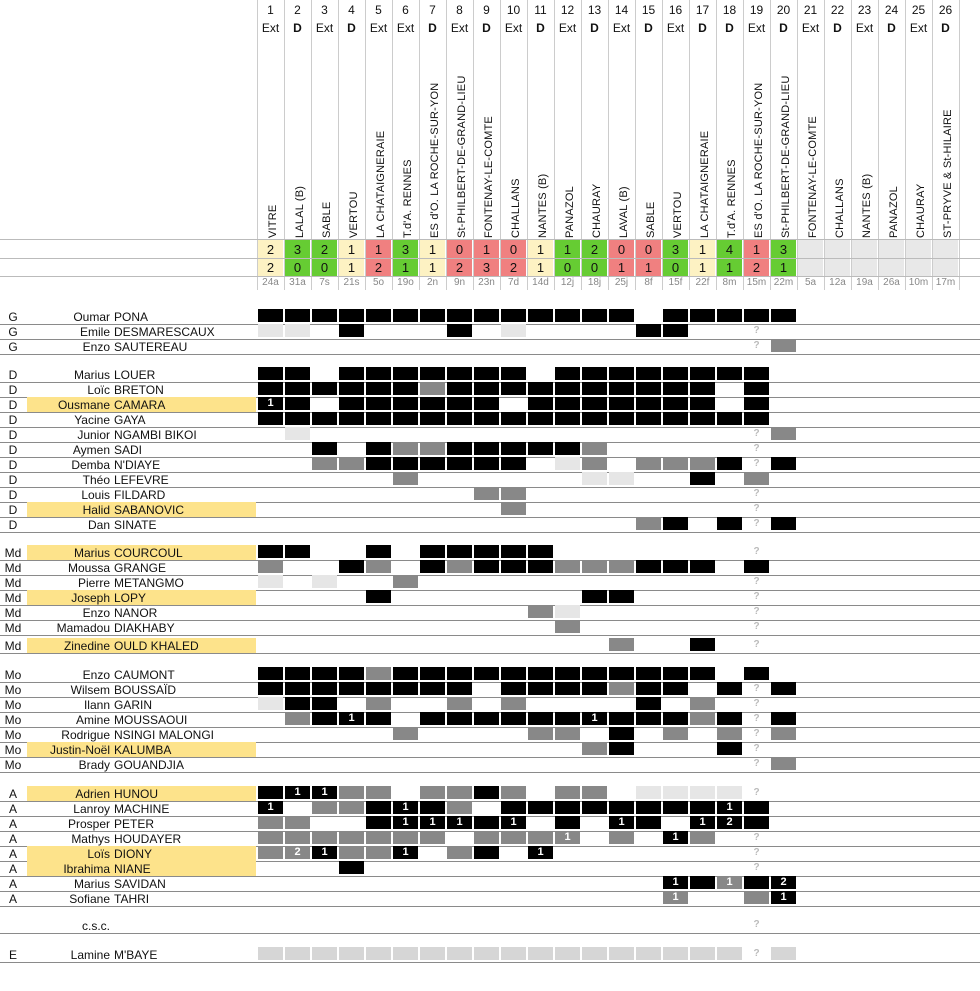 This screenshot has height=991, width=980. I want to click on player-last-name: LOUER, so click(135, 375).